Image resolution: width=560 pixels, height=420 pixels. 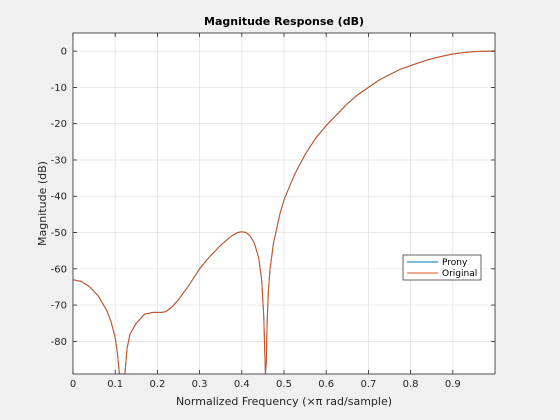 I want to click on x-tick-label: 0.6, so click(x=326, y=384).